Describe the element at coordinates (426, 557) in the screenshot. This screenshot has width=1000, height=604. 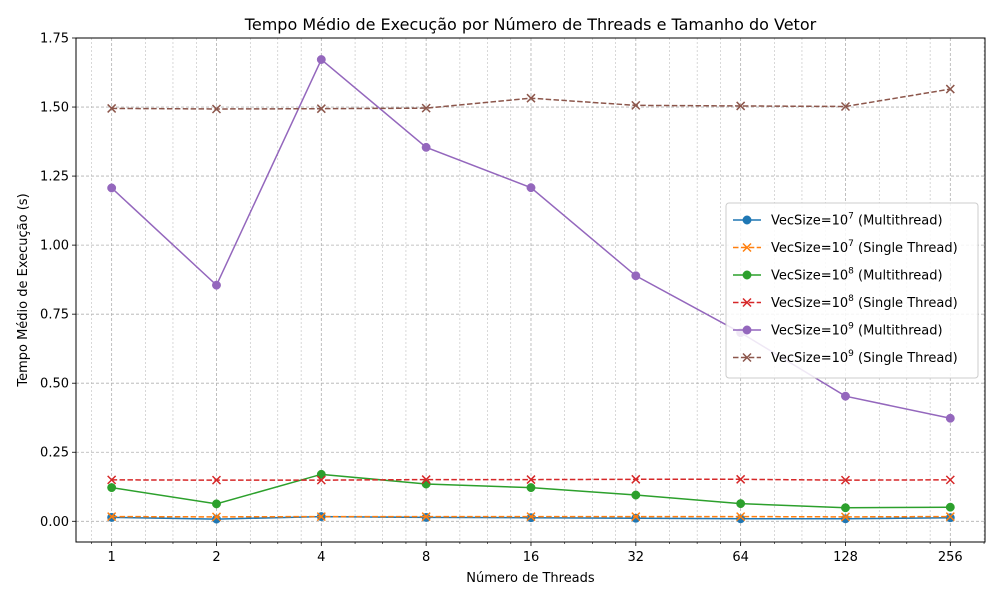
I see `x-tick-label: 8` at that location.